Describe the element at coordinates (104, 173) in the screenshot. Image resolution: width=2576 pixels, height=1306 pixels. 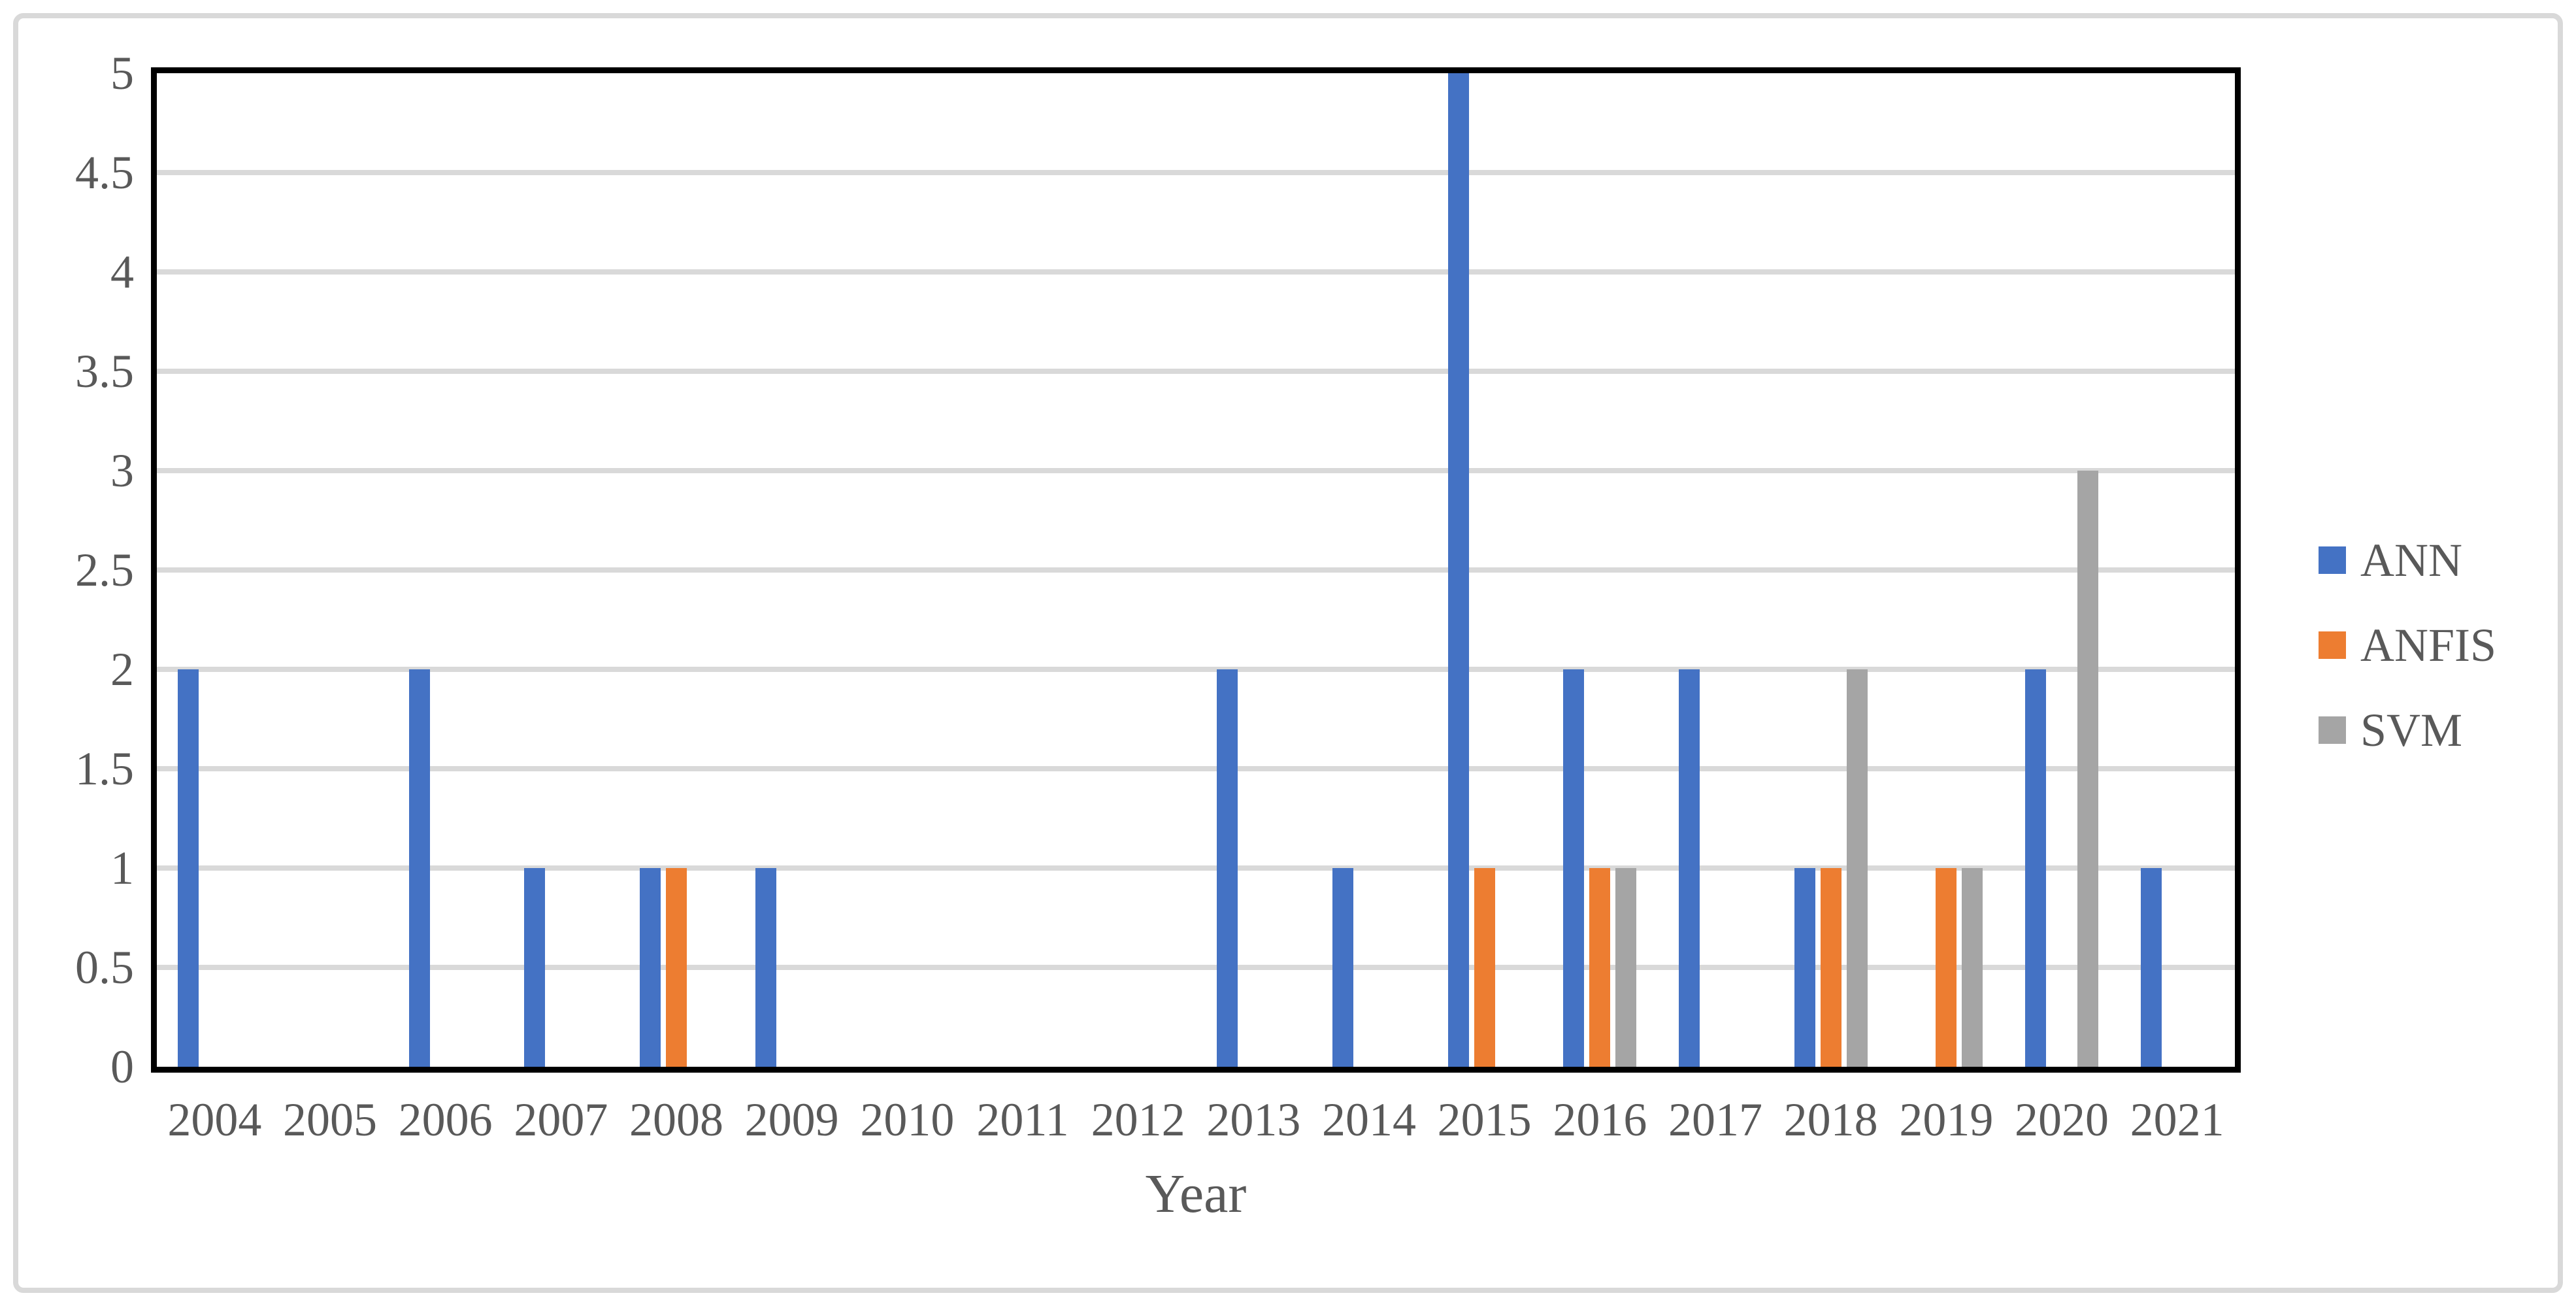
I see `y-tick-label: 4.5` at that location.